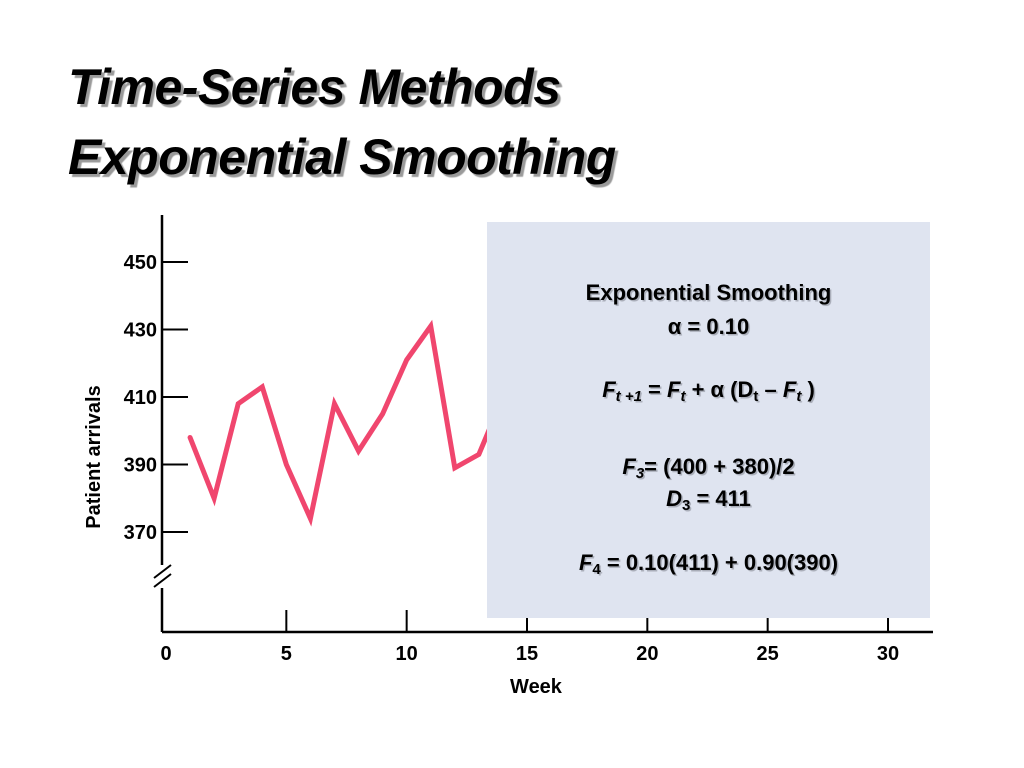 The height and width of the screenshot is (768, 1024). Describe the element at coordinates (789, 389) in the screenshot. I see `formula-f3: F` at that location.